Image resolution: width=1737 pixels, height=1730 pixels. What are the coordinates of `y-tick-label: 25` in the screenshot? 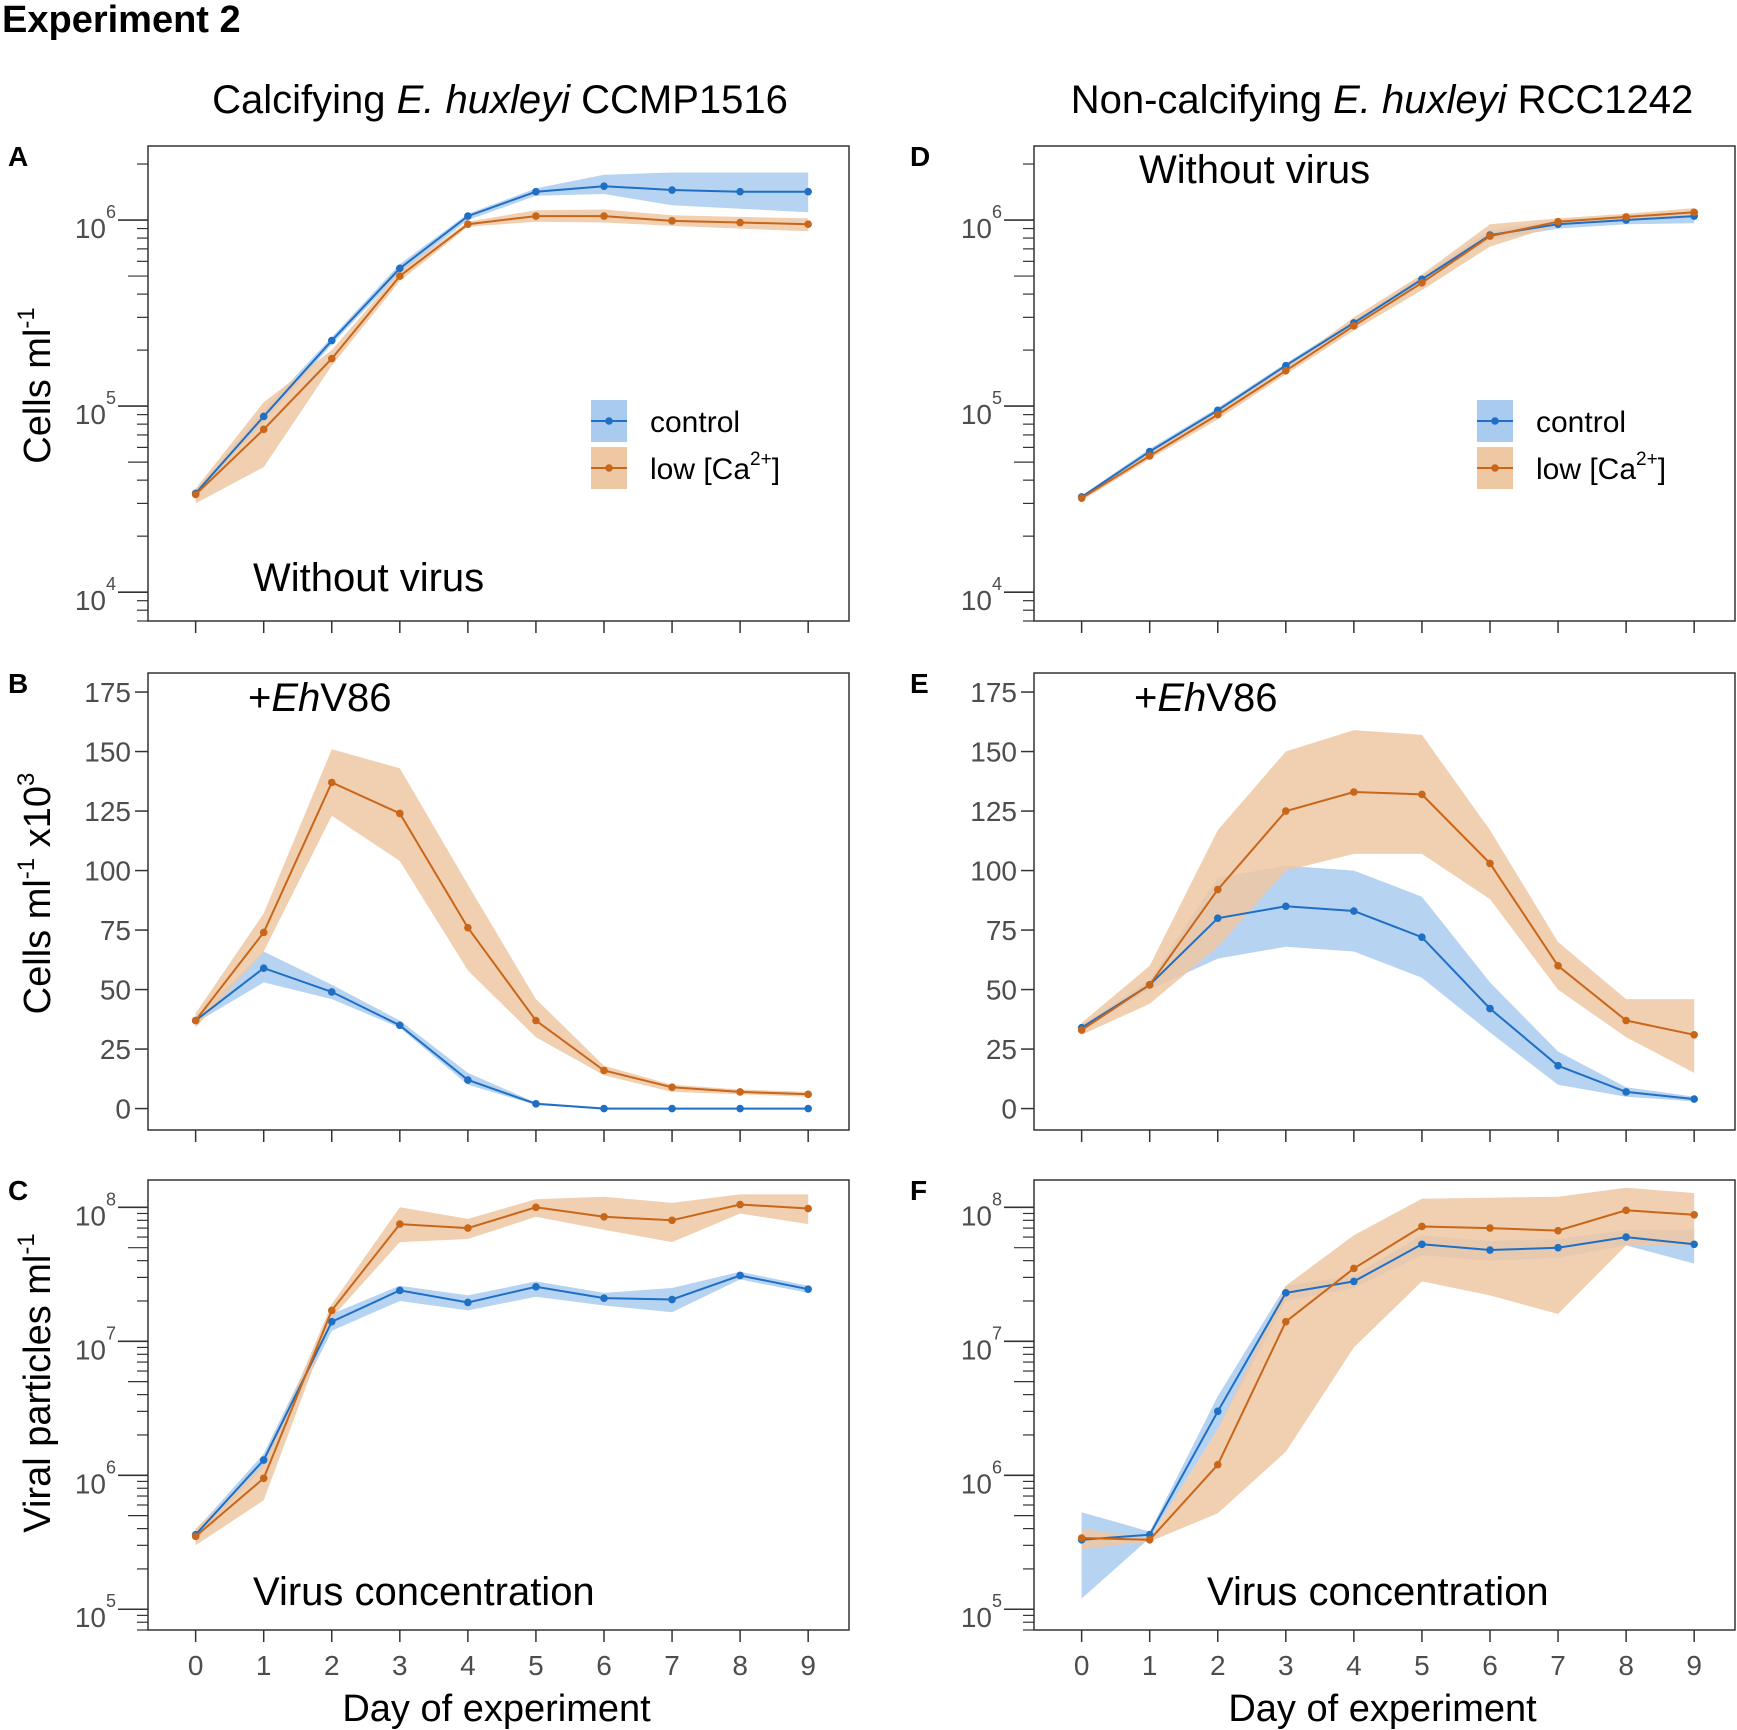 It's located at (1001, 1049).